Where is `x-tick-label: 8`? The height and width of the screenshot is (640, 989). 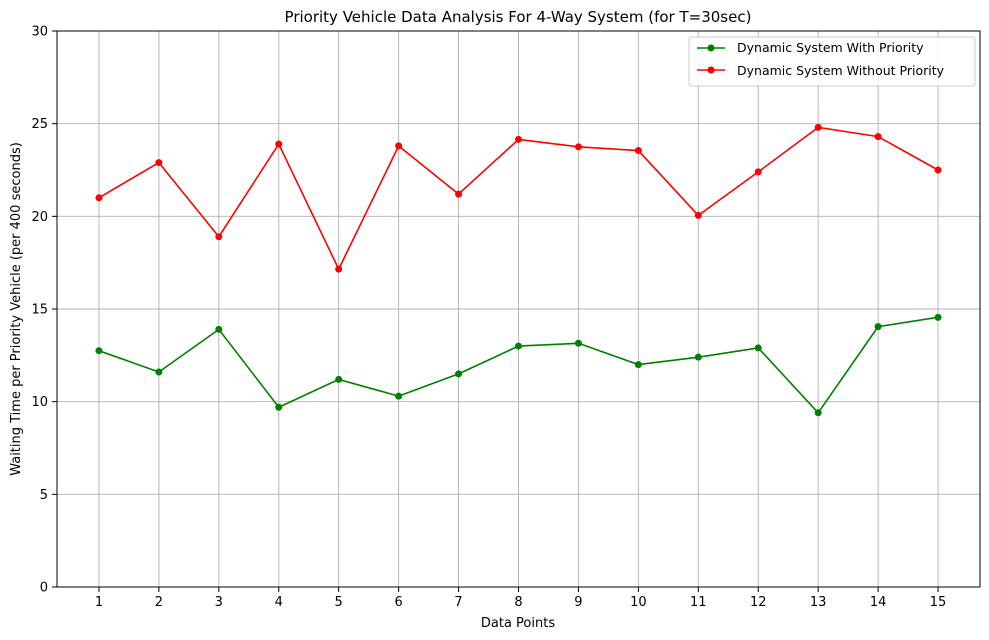
x-tick-label: 8 is located at coordinates (518, 602).